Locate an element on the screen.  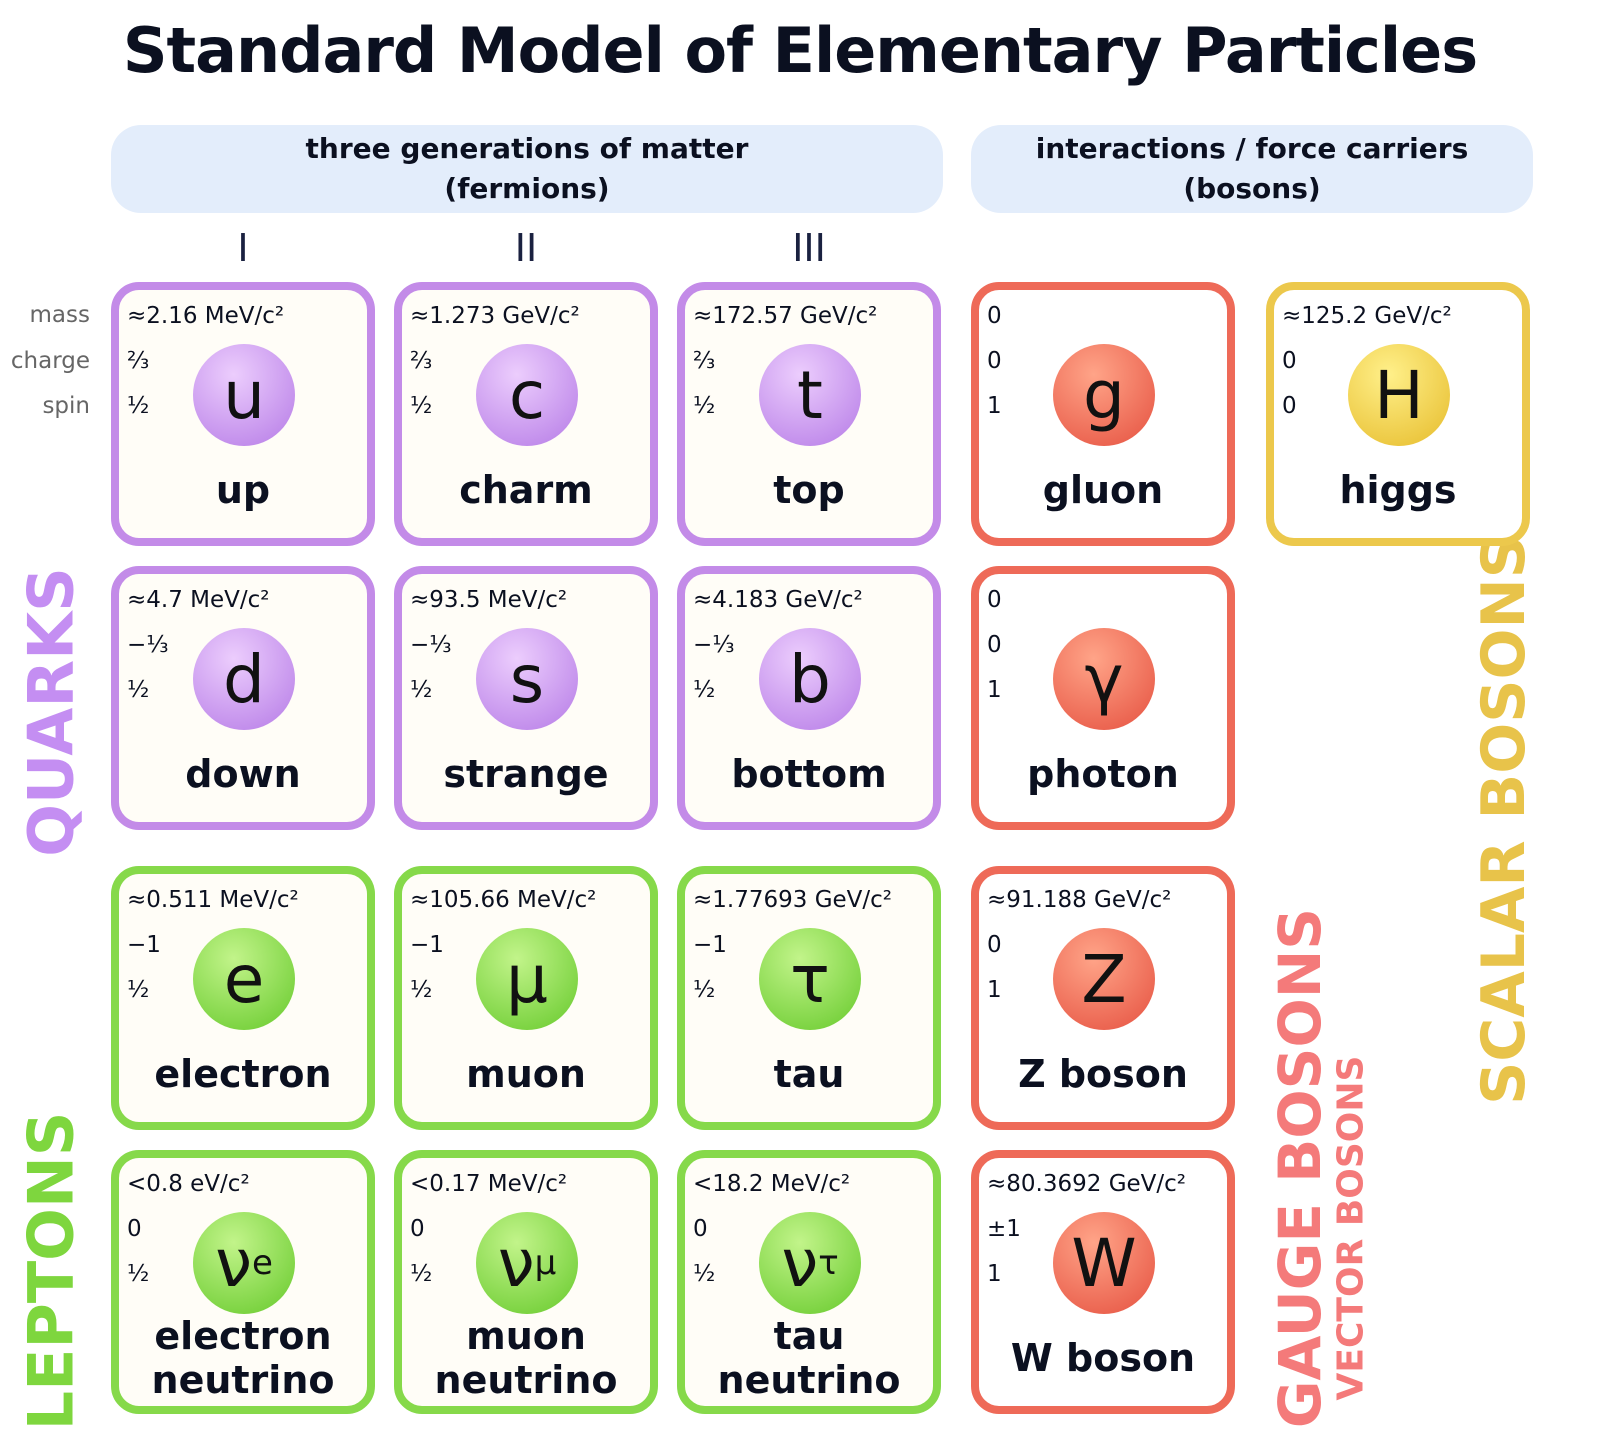
particle-card: ≈80.3692 GeV/c² ±1 1 W W boson is located at coordinates (1103, 1282).